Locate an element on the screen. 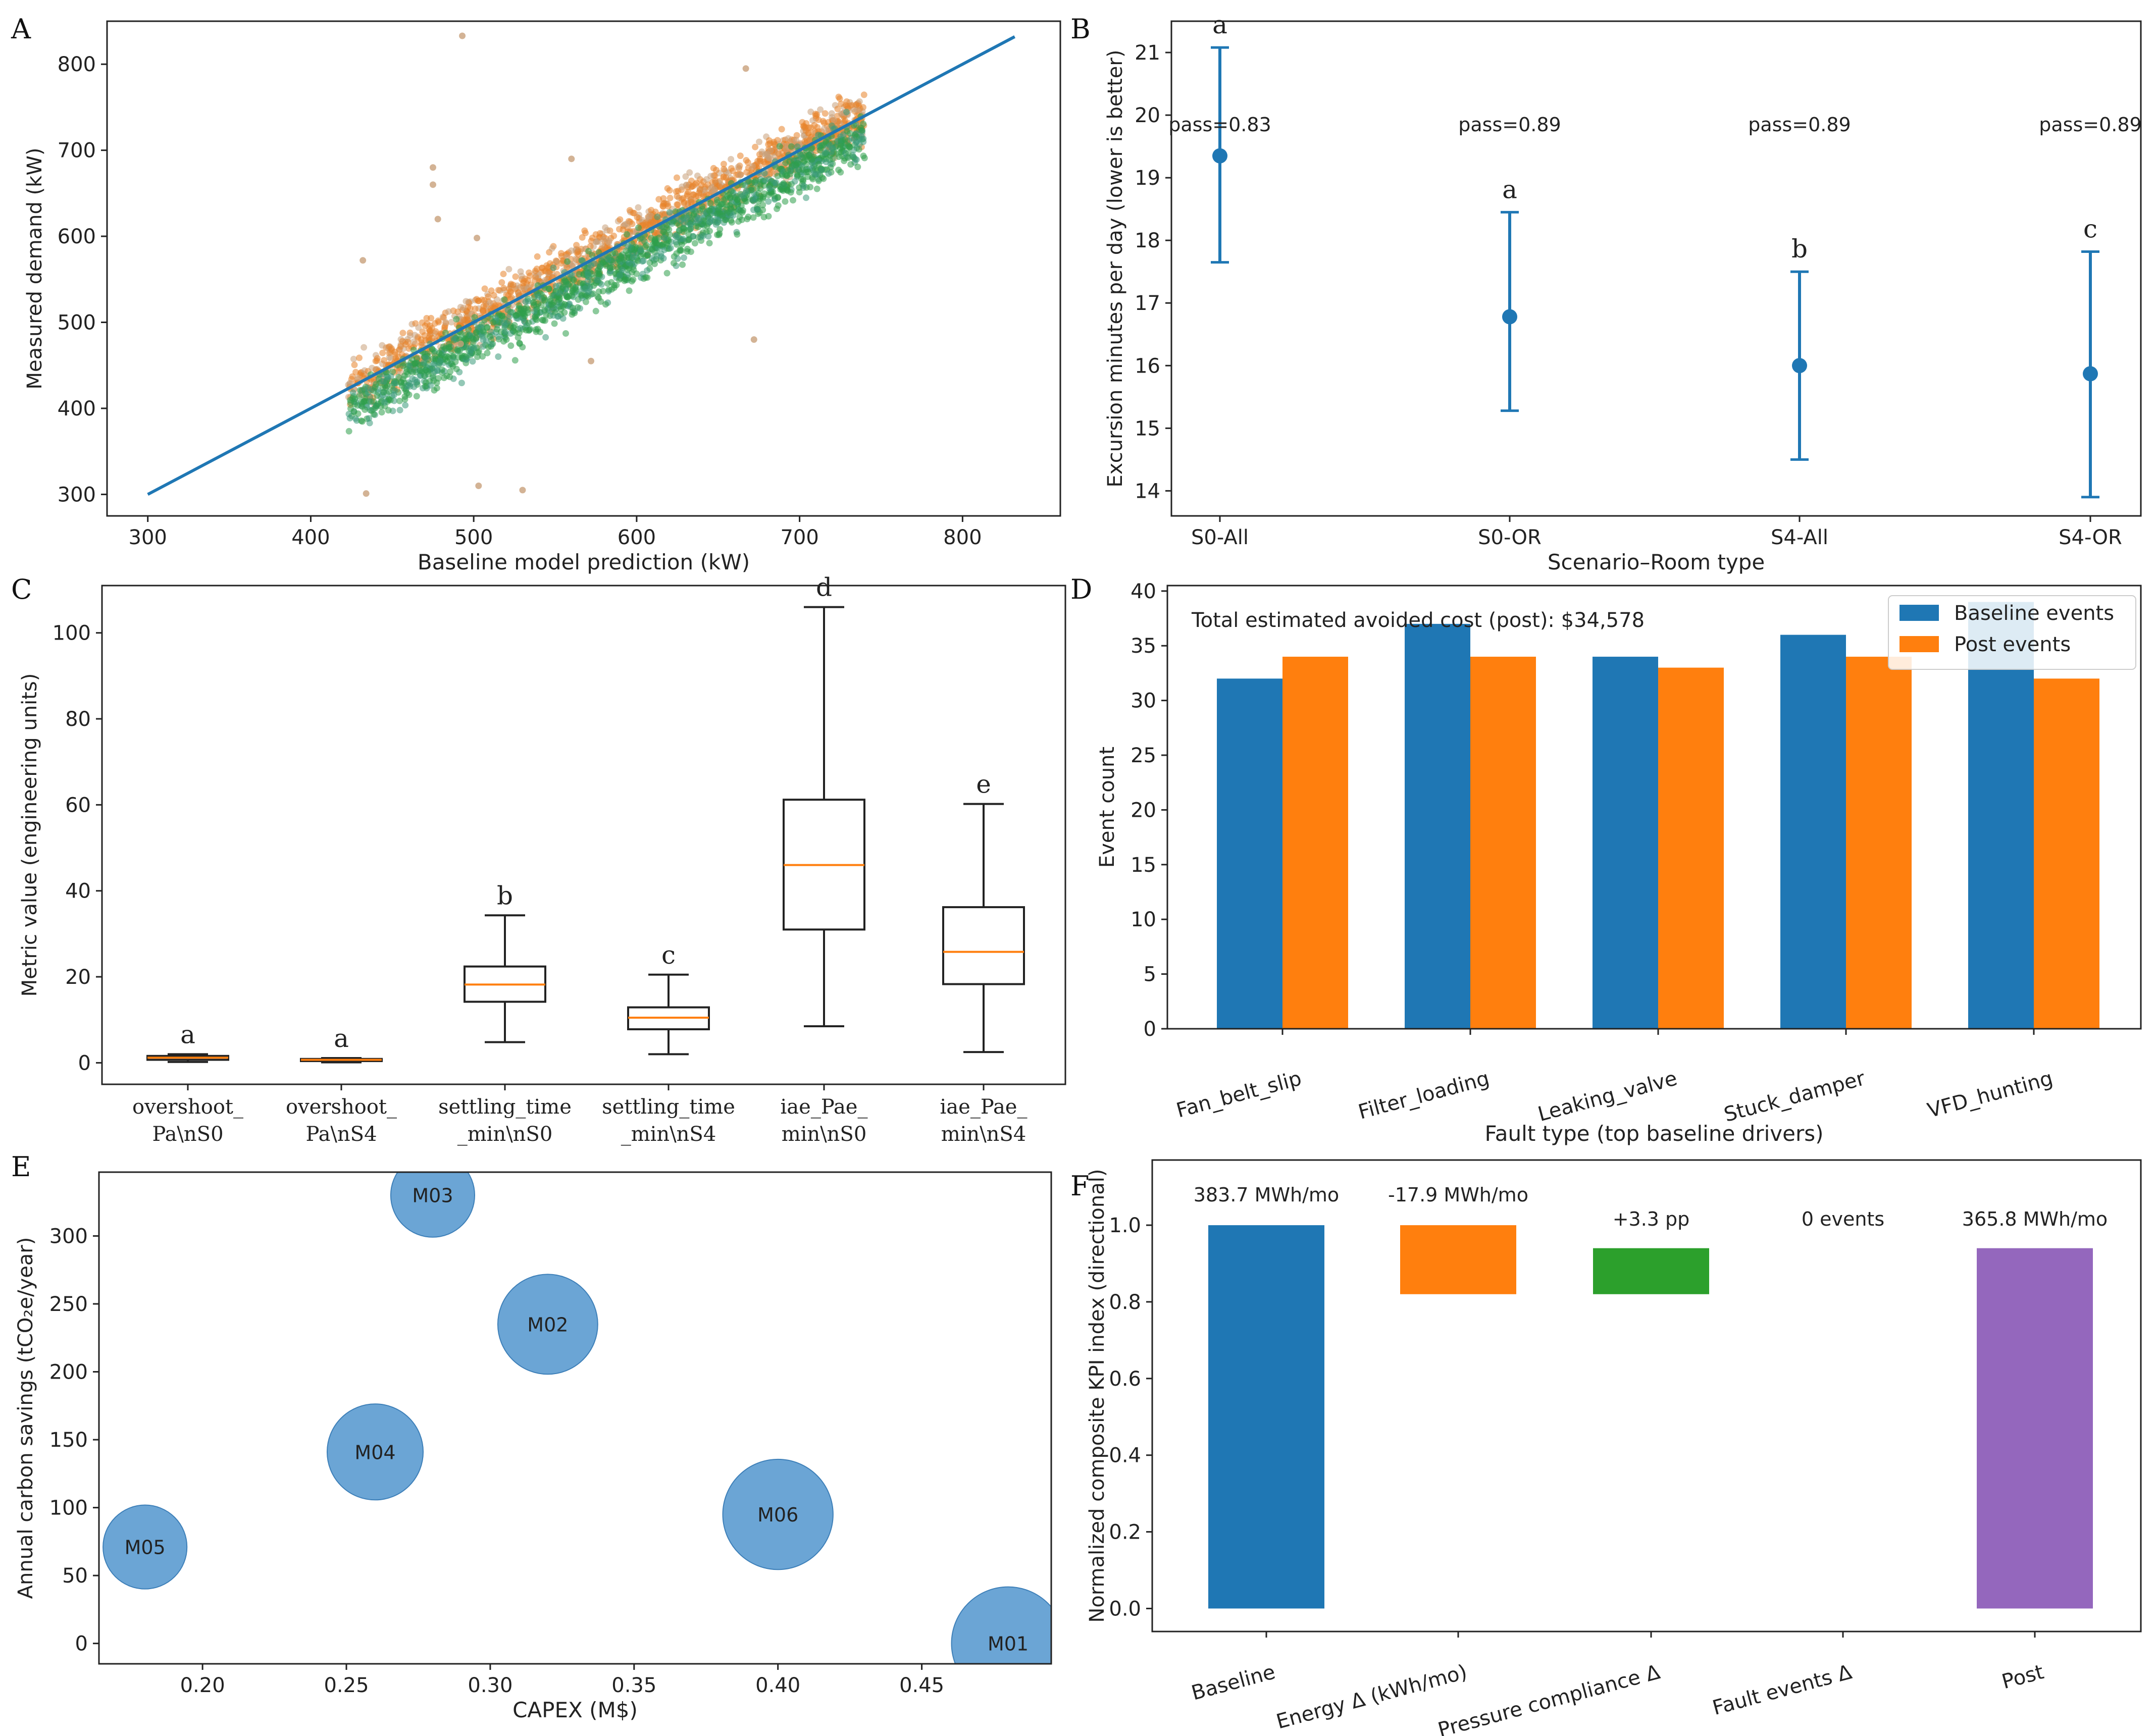 The image size is (2156, 1736). x-tick-label: min\nS0 is located at coordinates (825, 1134).